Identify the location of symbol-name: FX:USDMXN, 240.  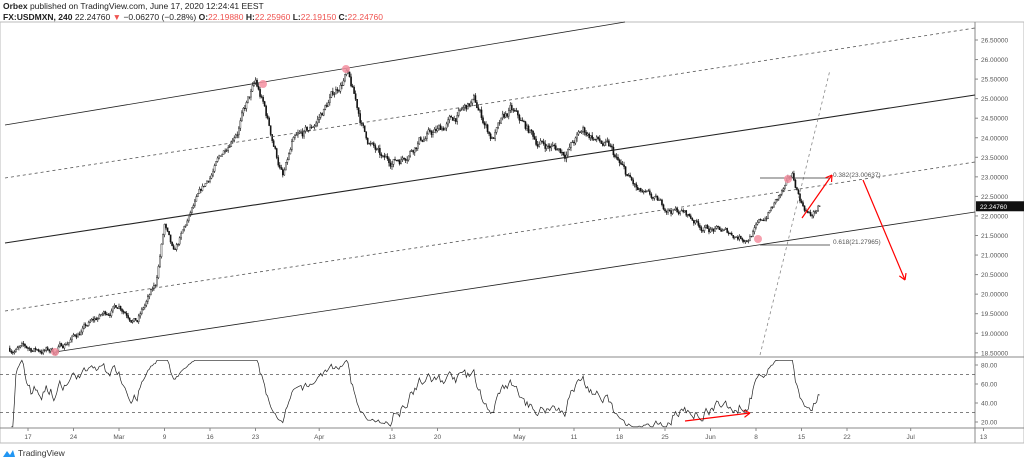
(38, 17).